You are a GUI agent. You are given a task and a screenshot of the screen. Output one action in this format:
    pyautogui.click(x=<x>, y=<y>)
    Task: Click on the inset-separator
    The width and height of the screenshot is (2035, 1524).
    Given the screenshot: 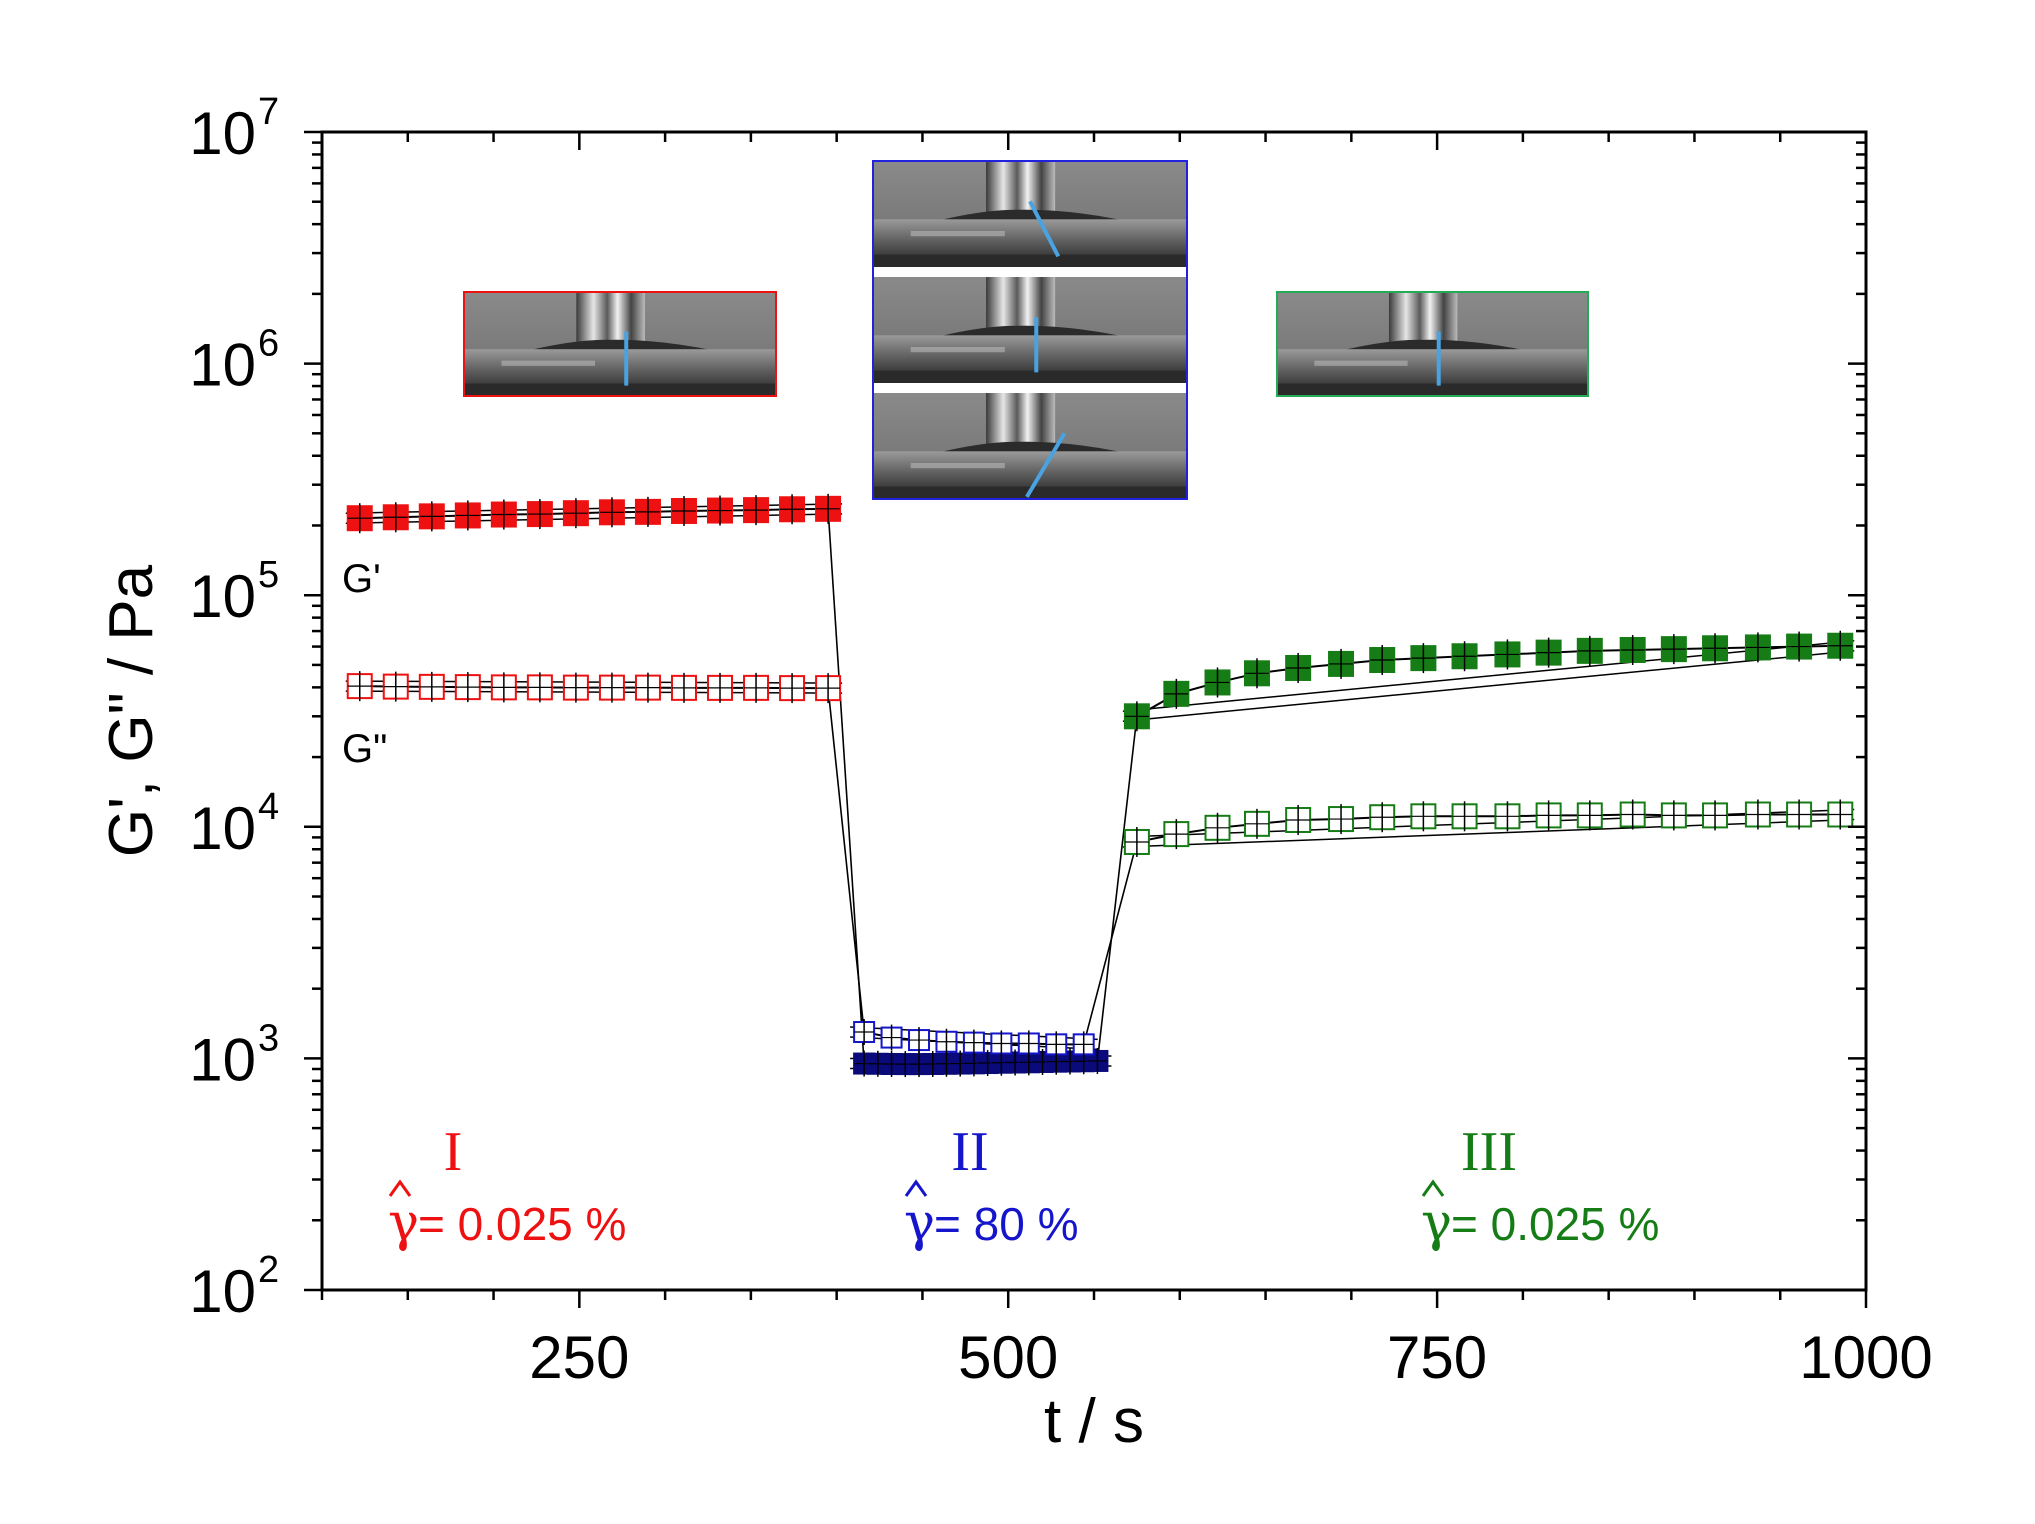 What is the action you would take?
    pyautogui.click(x=1030, y=272)
    